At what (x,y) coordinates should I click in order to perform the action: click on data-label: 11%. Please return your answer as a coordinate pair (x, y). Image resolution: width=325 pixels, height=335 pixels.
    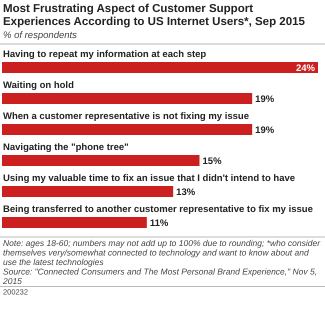
    Looking at the image, I should click on (159, 223).